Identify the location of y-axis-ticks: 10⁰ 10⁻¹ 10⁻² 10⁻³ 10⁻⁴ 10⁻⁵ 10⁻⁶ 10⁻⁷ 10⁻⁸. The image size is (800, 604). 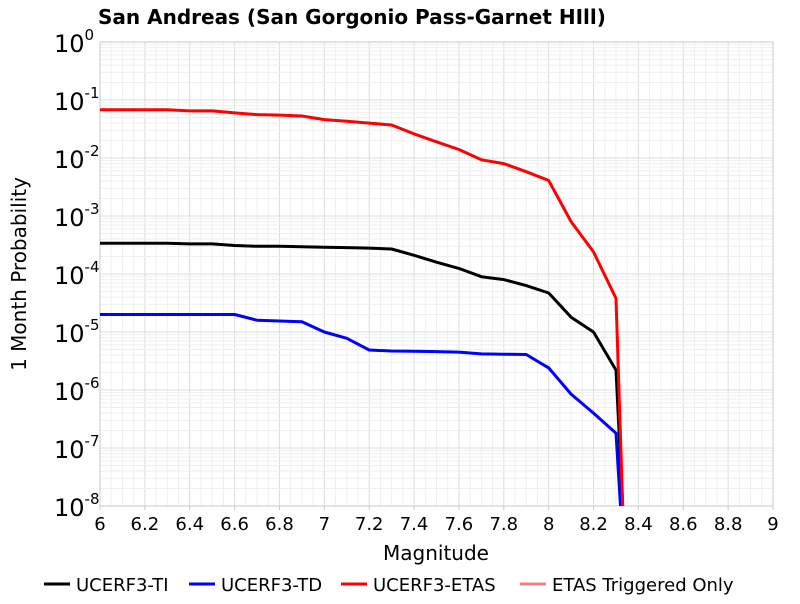
(77, 274).